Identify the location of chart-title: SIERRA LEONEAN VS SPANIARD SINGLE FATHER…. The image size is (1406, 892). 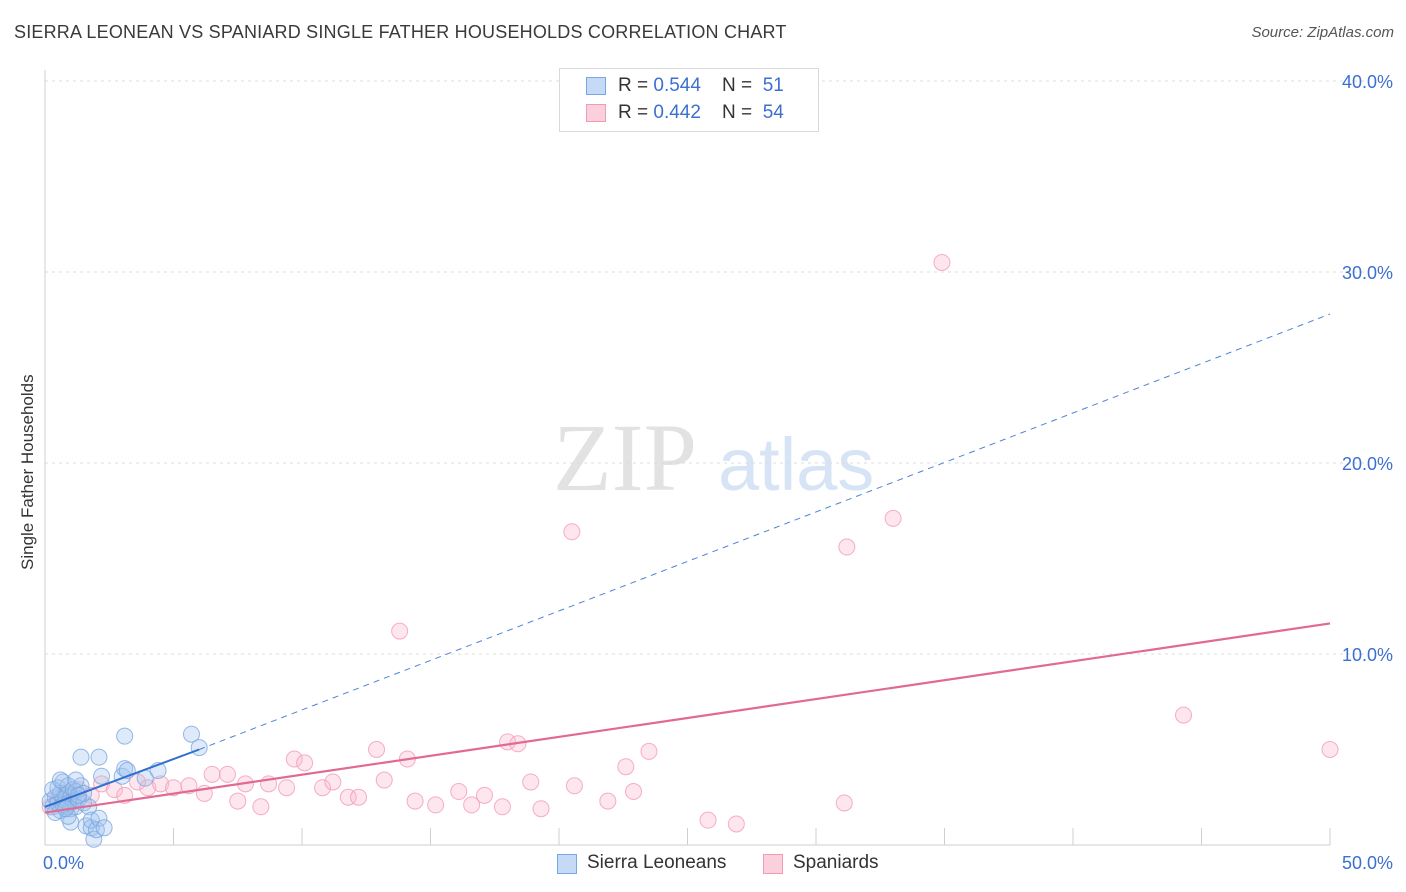
(400, 32).